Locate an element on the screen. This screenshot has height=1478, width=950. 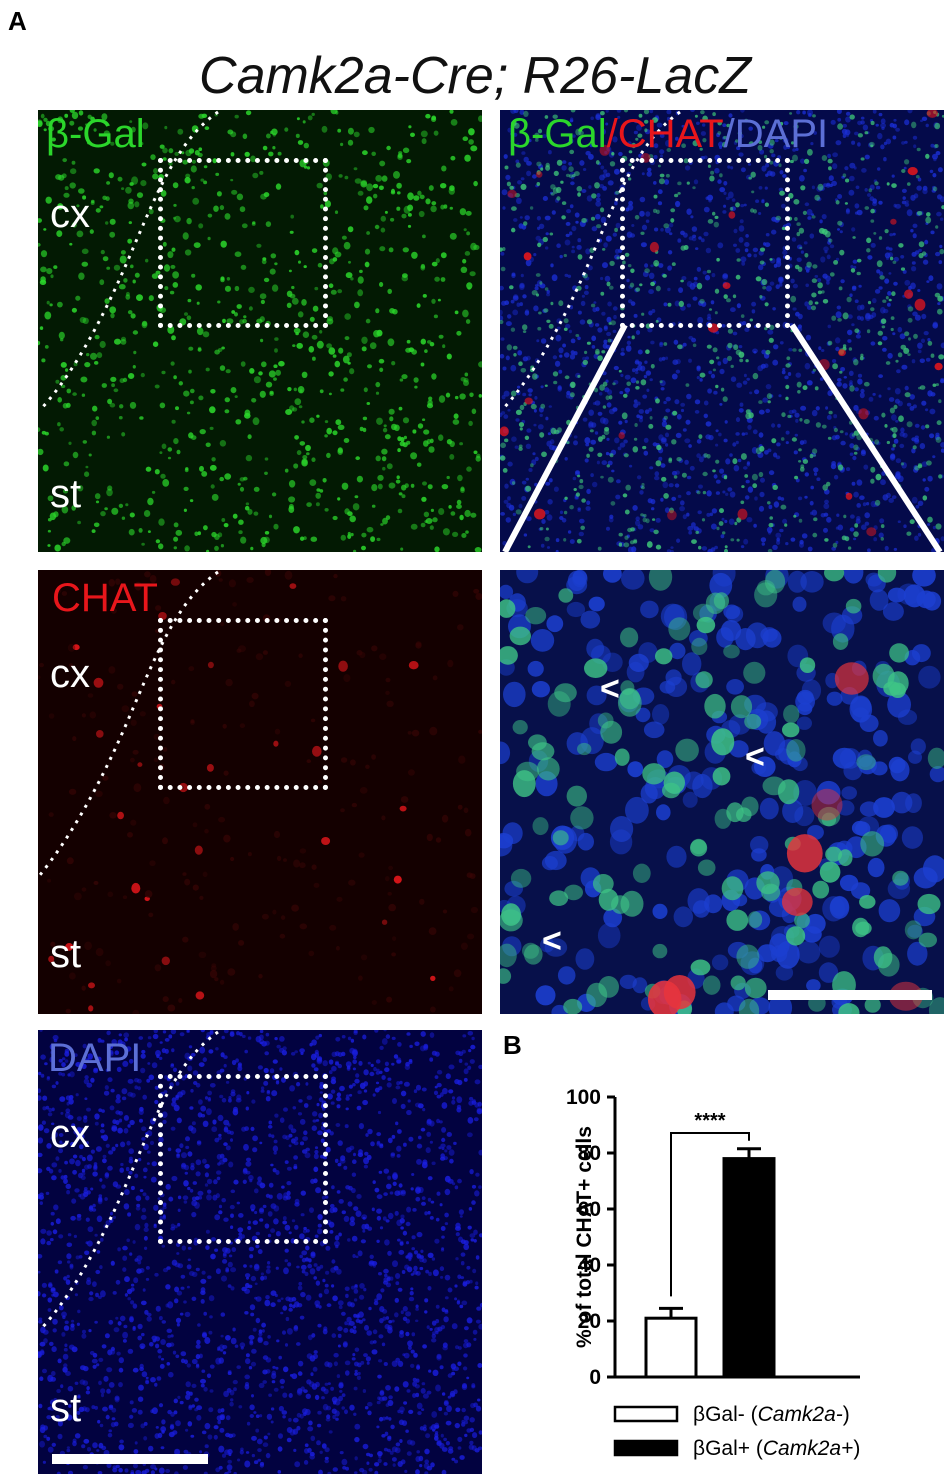
merge-label-chat: CHAT is located at coordinates (670, 134).